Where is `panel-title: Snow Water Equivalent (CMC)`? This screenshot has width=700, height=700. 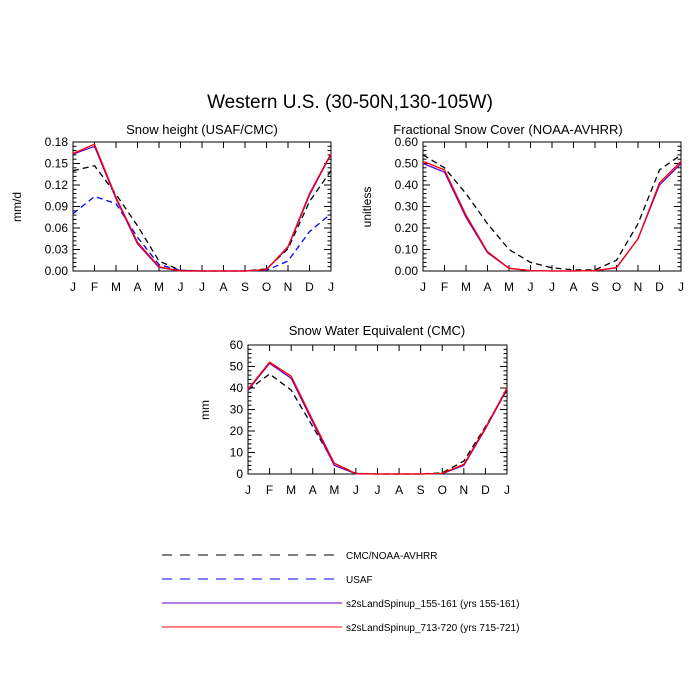 panel-title: Snow Water Equivalent (CMC) is located at coordinates (377, 330).